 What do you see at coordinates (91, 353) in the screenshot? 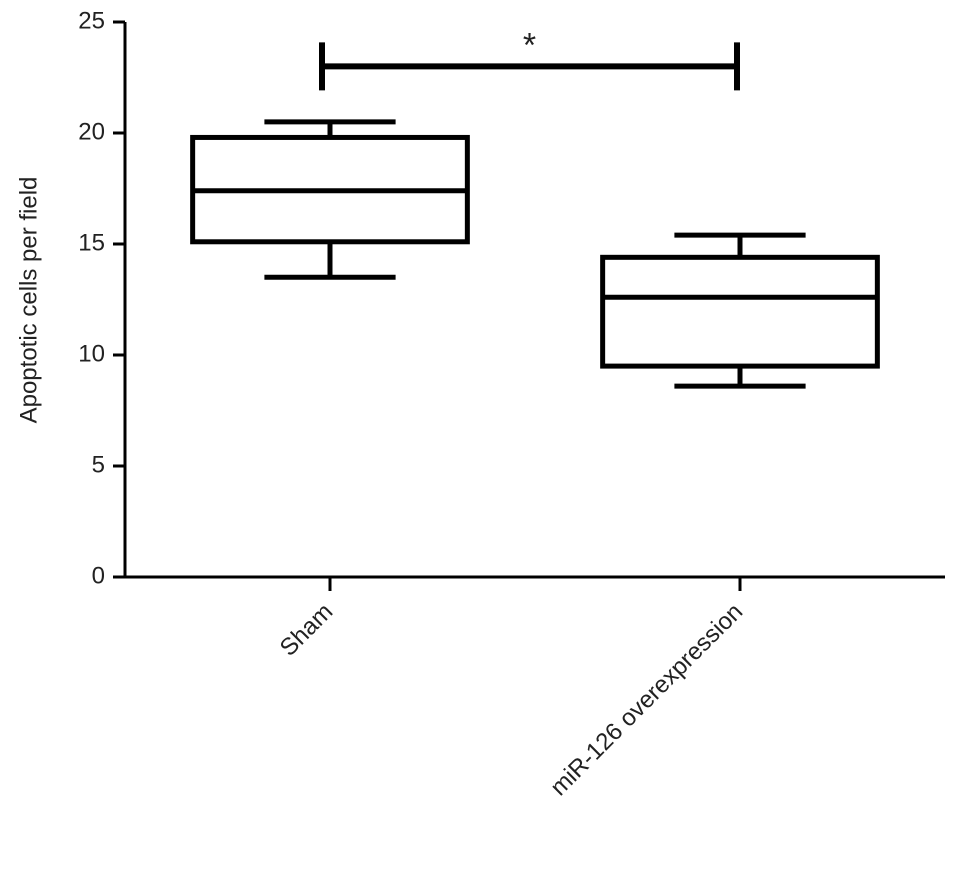
I see `y-tick-label: 10` at bounding box center [91, 353].